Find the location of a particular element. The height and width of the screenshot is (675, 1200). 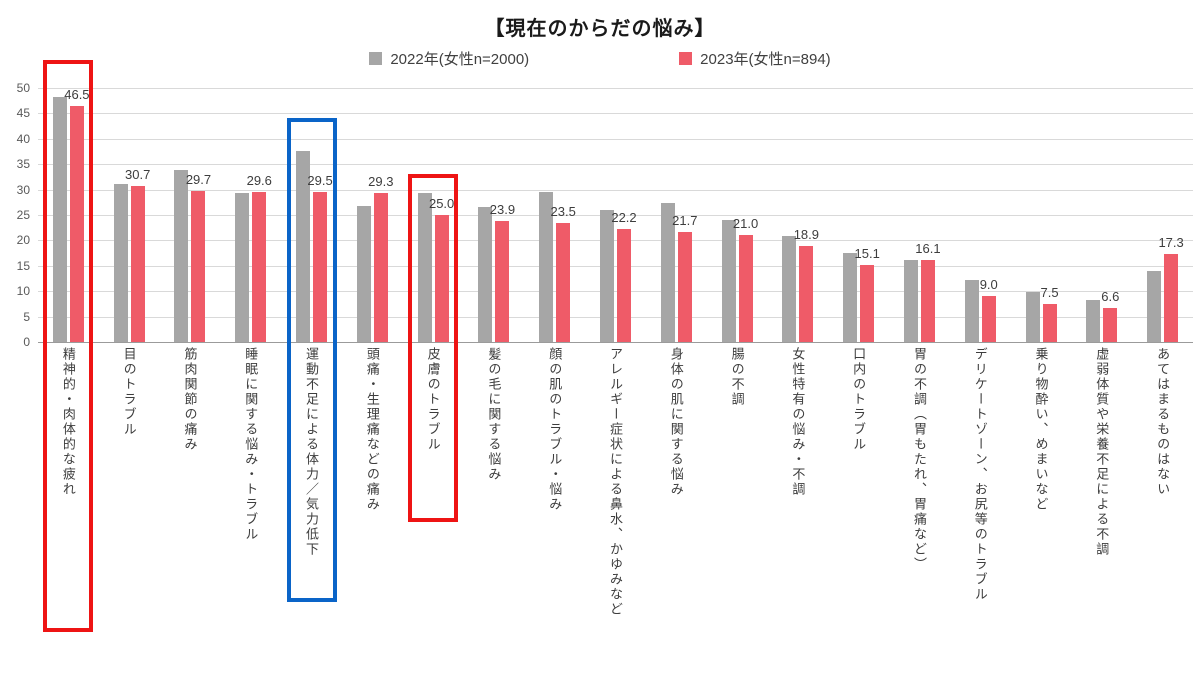

category-label: 髪の毛に関する悩み is located at coordinates (494, 414).